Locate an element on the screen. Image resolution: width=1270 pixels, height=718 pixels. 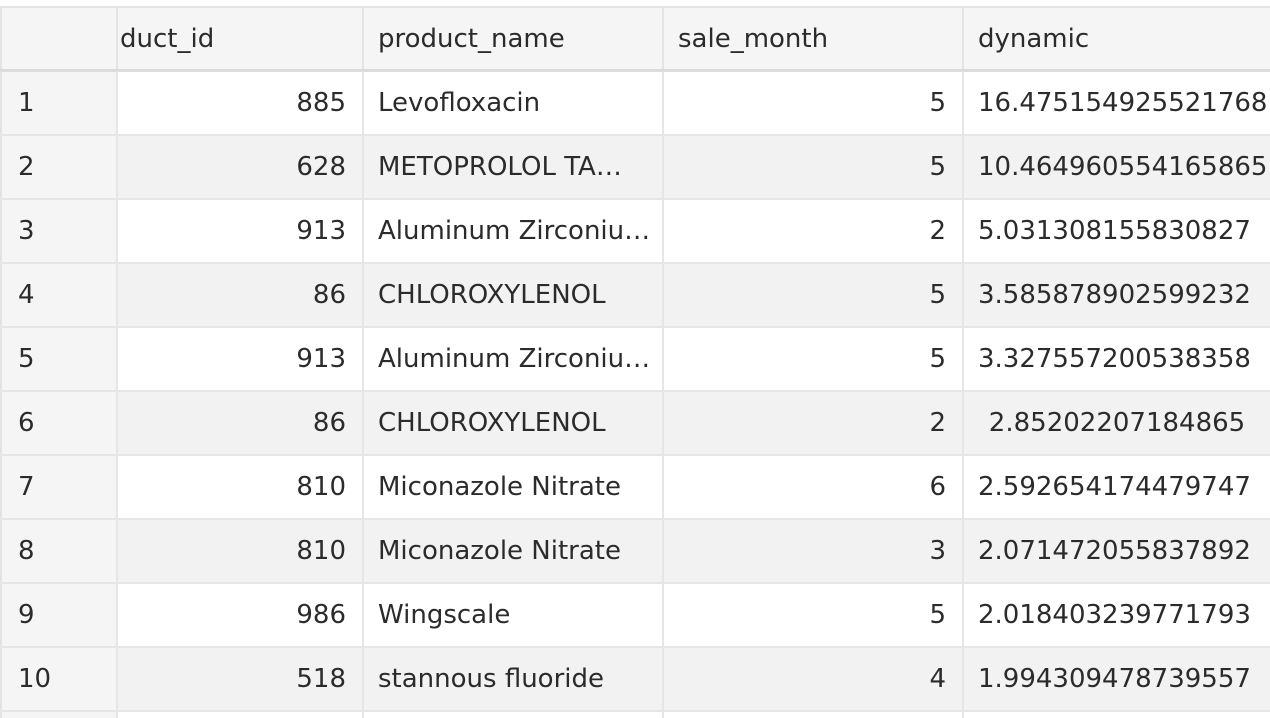
cell-product-name: Levofloxacin is located at coordinates (514, 103).